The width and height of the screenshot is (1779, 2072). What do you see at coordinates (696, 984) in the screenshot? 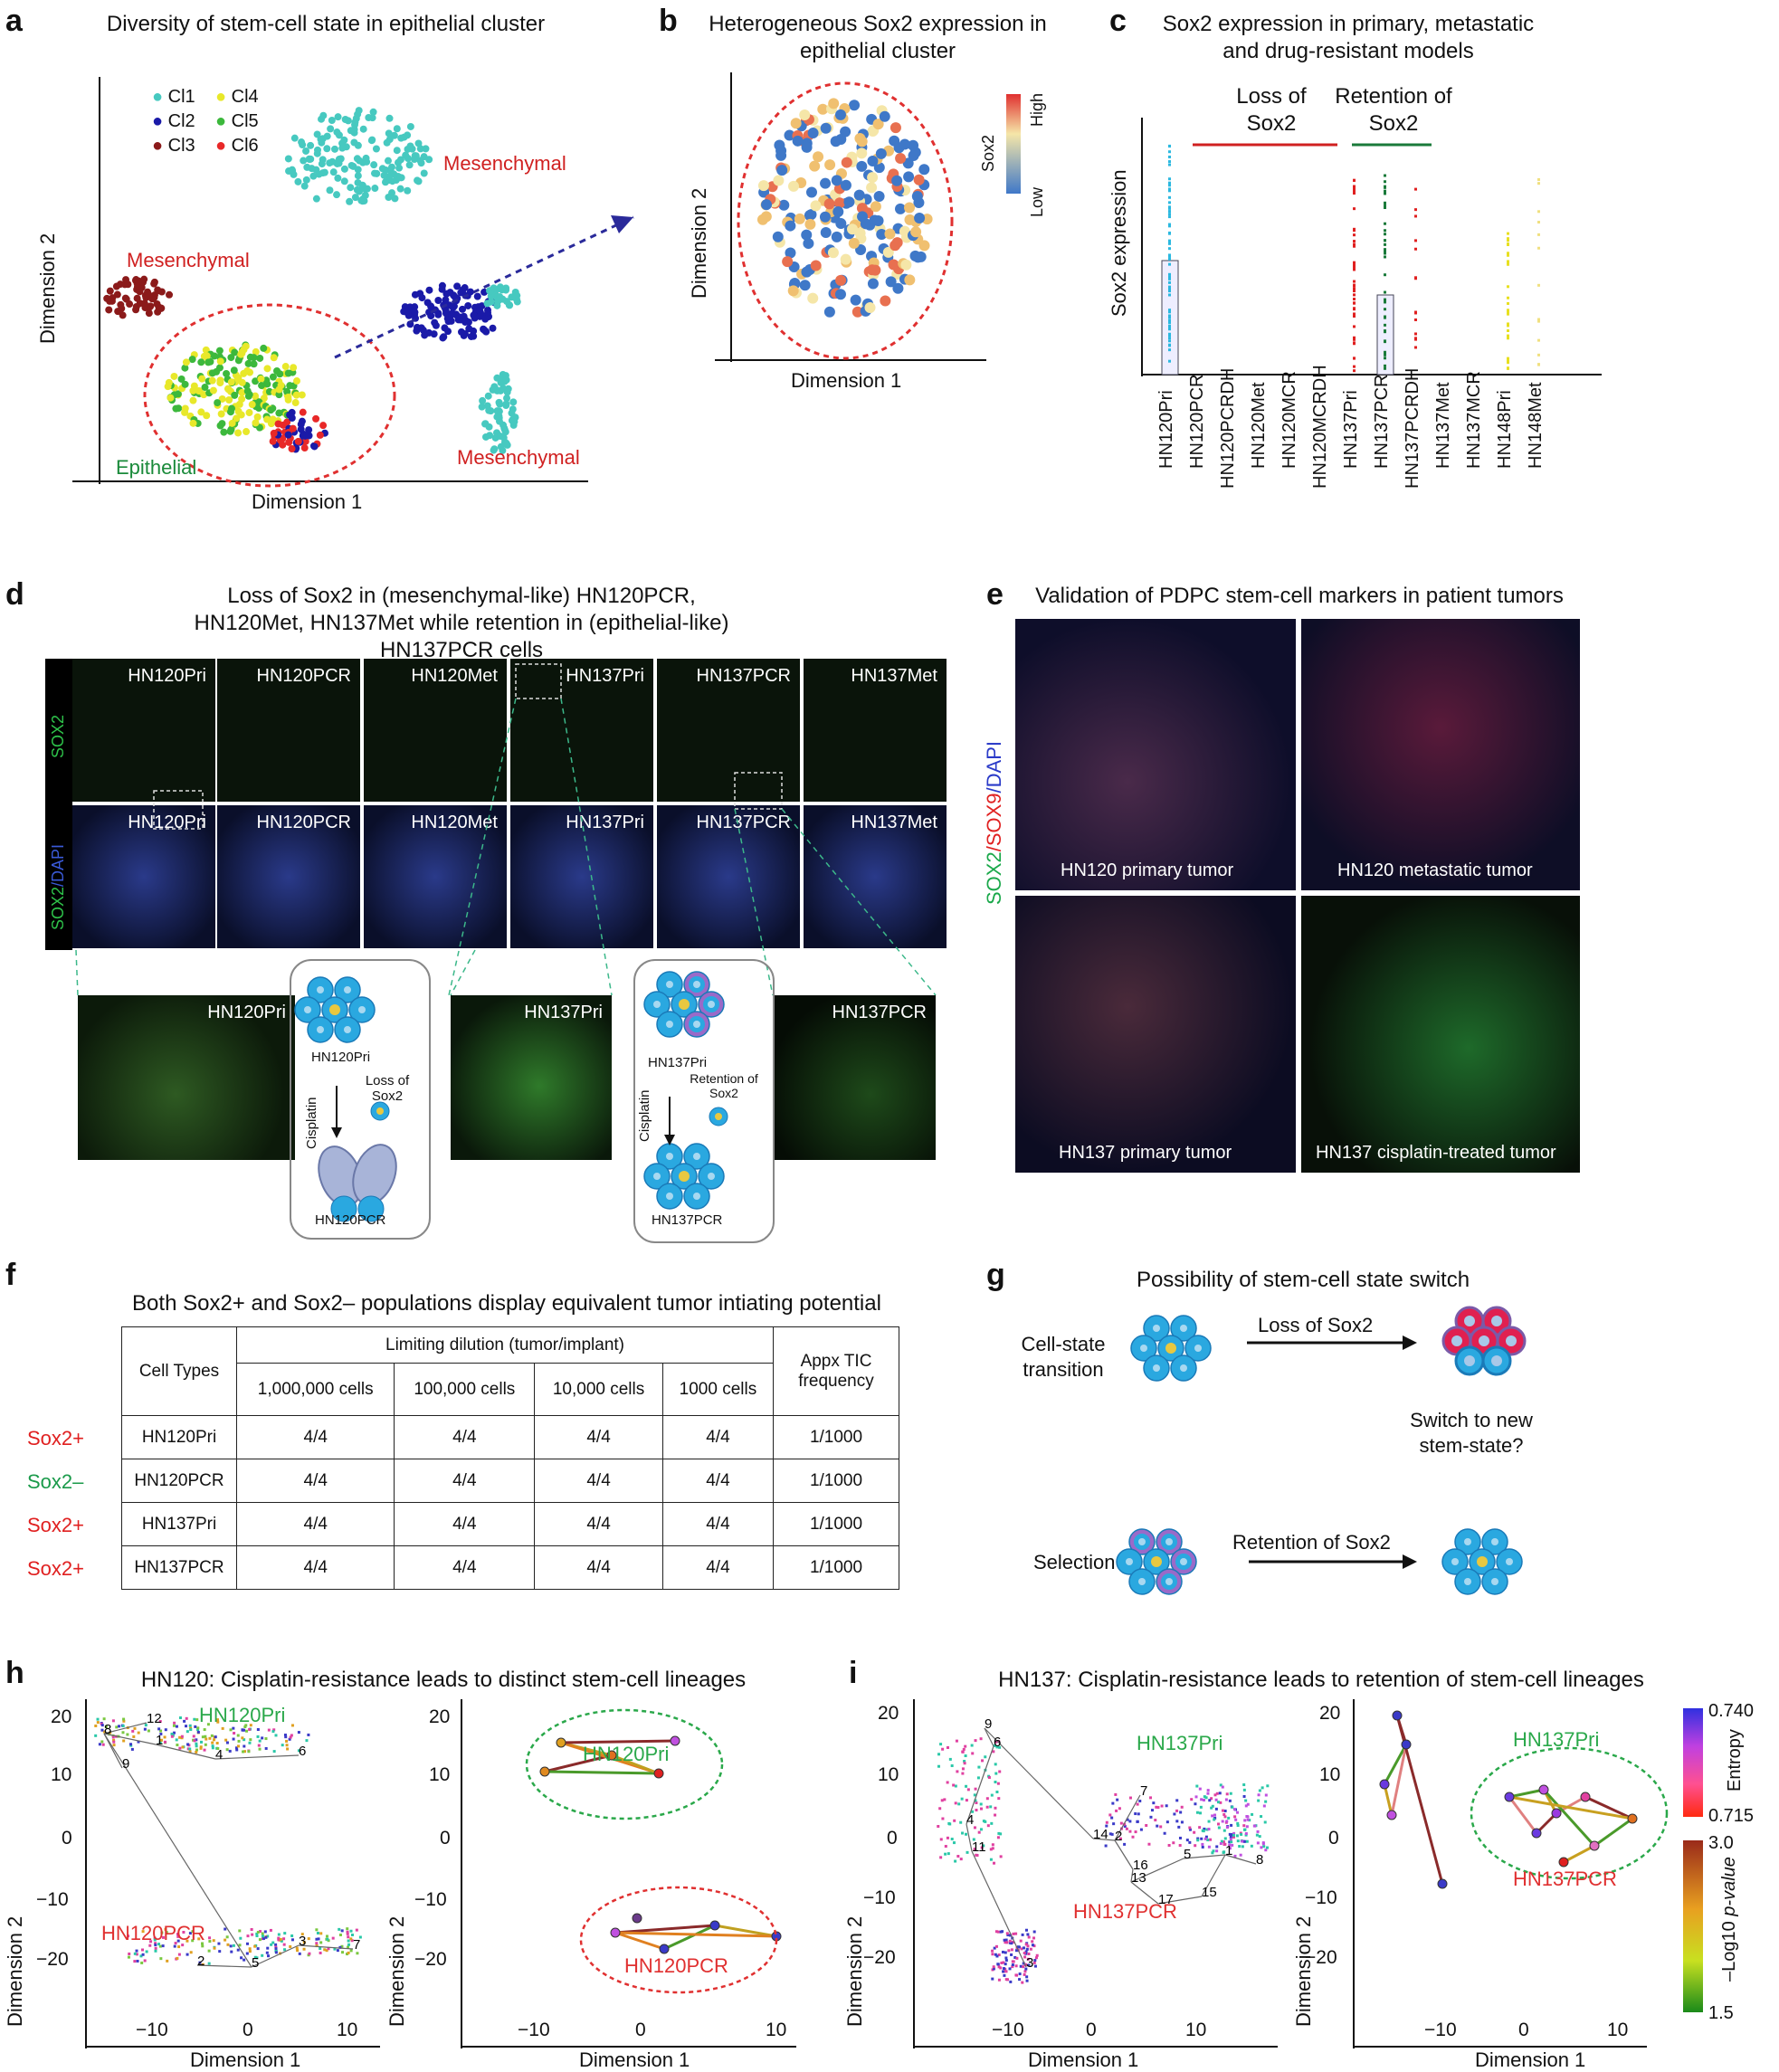
I see `cell-nucleus` at bounding box center [696, 984].